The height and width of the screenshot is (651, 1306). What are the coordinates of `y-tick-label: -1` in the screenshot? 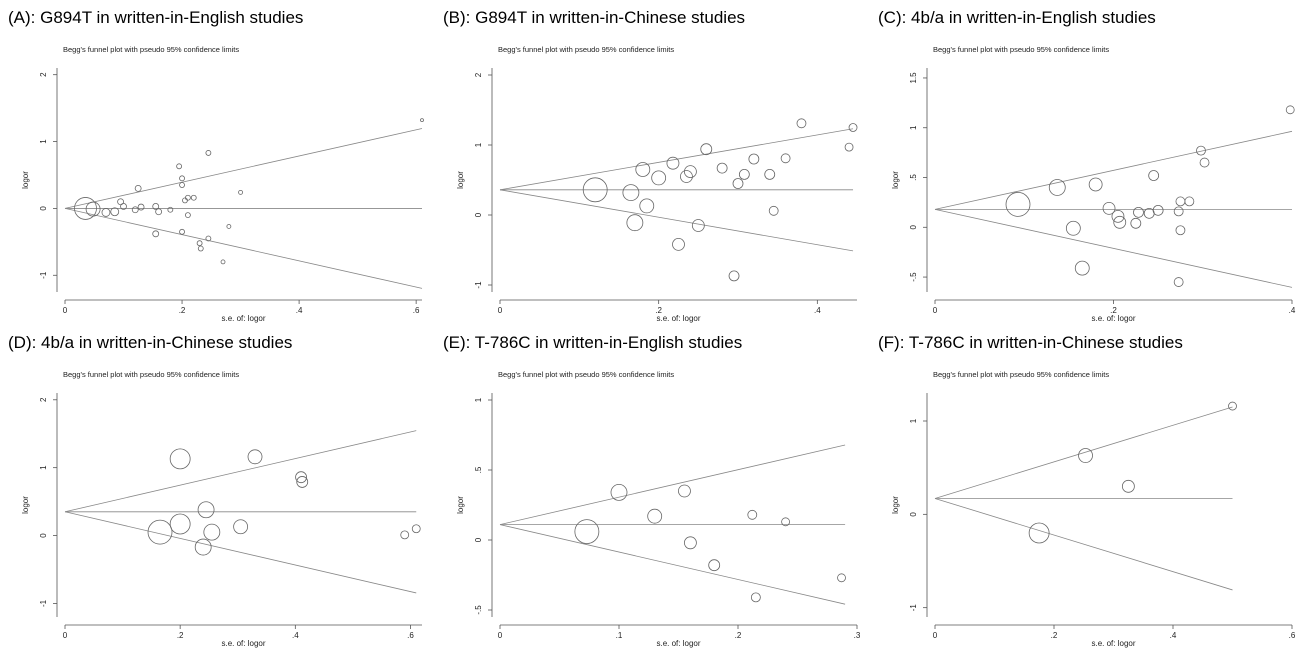 It's located at (43, 603).